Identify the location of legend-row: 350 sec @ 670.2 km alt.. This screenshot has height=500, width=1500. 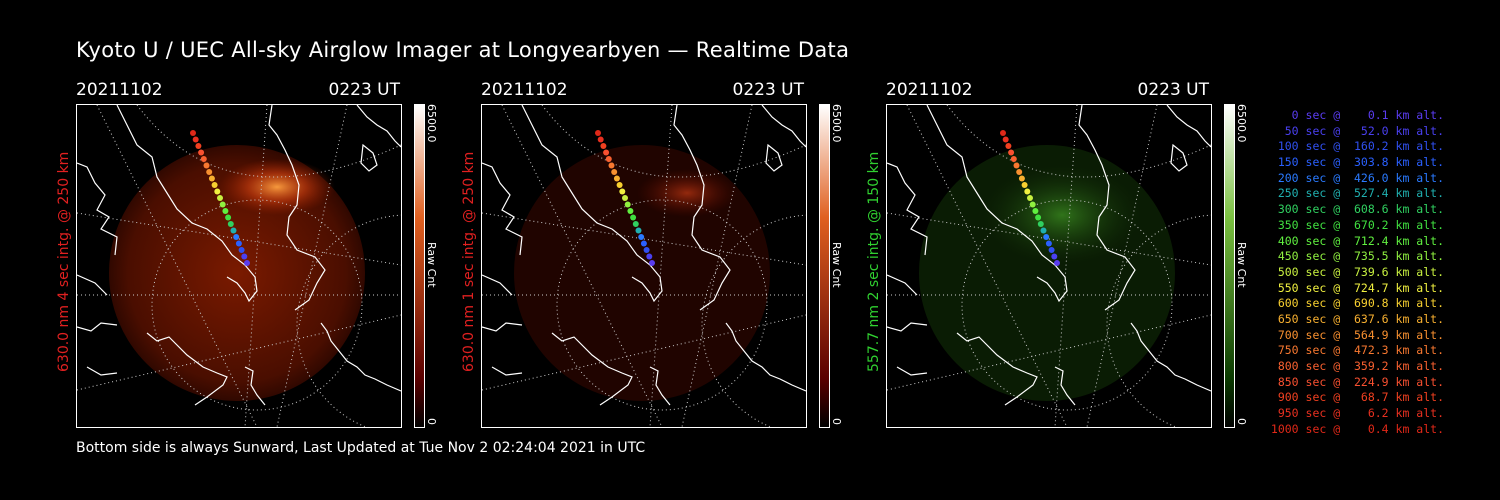
(1360, 224).